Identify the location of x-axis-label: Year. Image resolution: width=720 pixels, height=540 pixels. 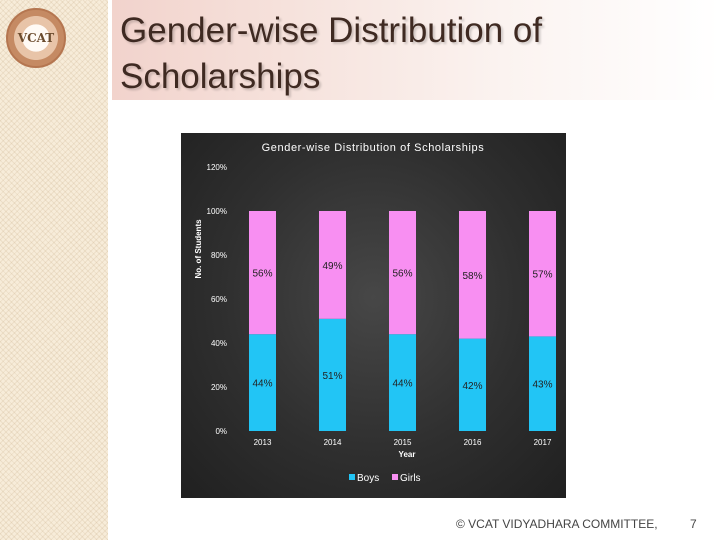
(407, 454).